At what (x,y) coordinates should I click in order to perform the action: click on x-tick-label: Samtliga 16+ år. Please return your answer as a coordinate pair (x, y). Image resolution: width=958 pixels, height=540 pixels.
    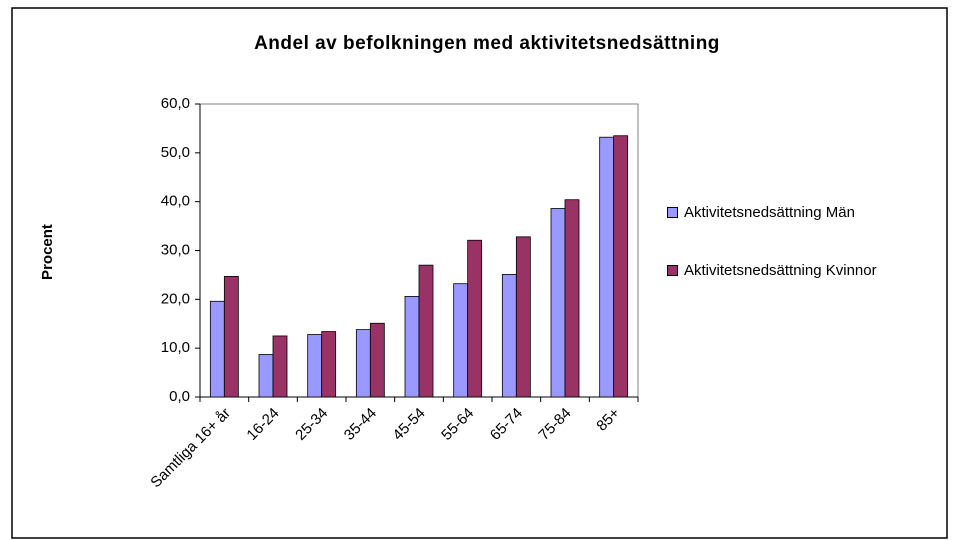
    Looking at the image, I should click on (190, 448).